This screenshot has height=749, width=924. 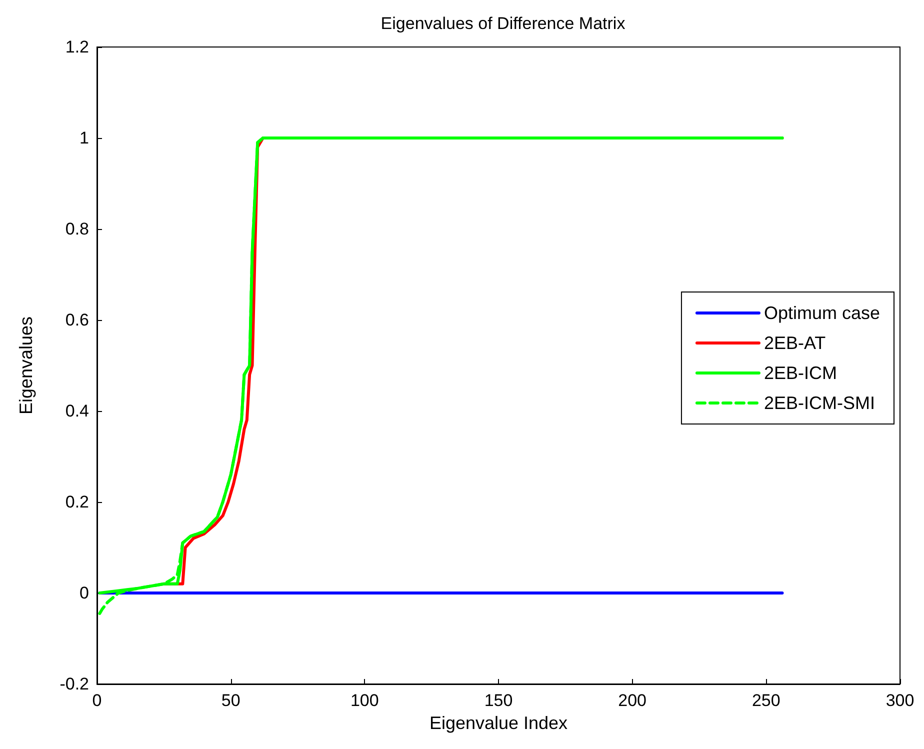 I want to click on y-tick-label: 0.6, so click(x=77, y=320).